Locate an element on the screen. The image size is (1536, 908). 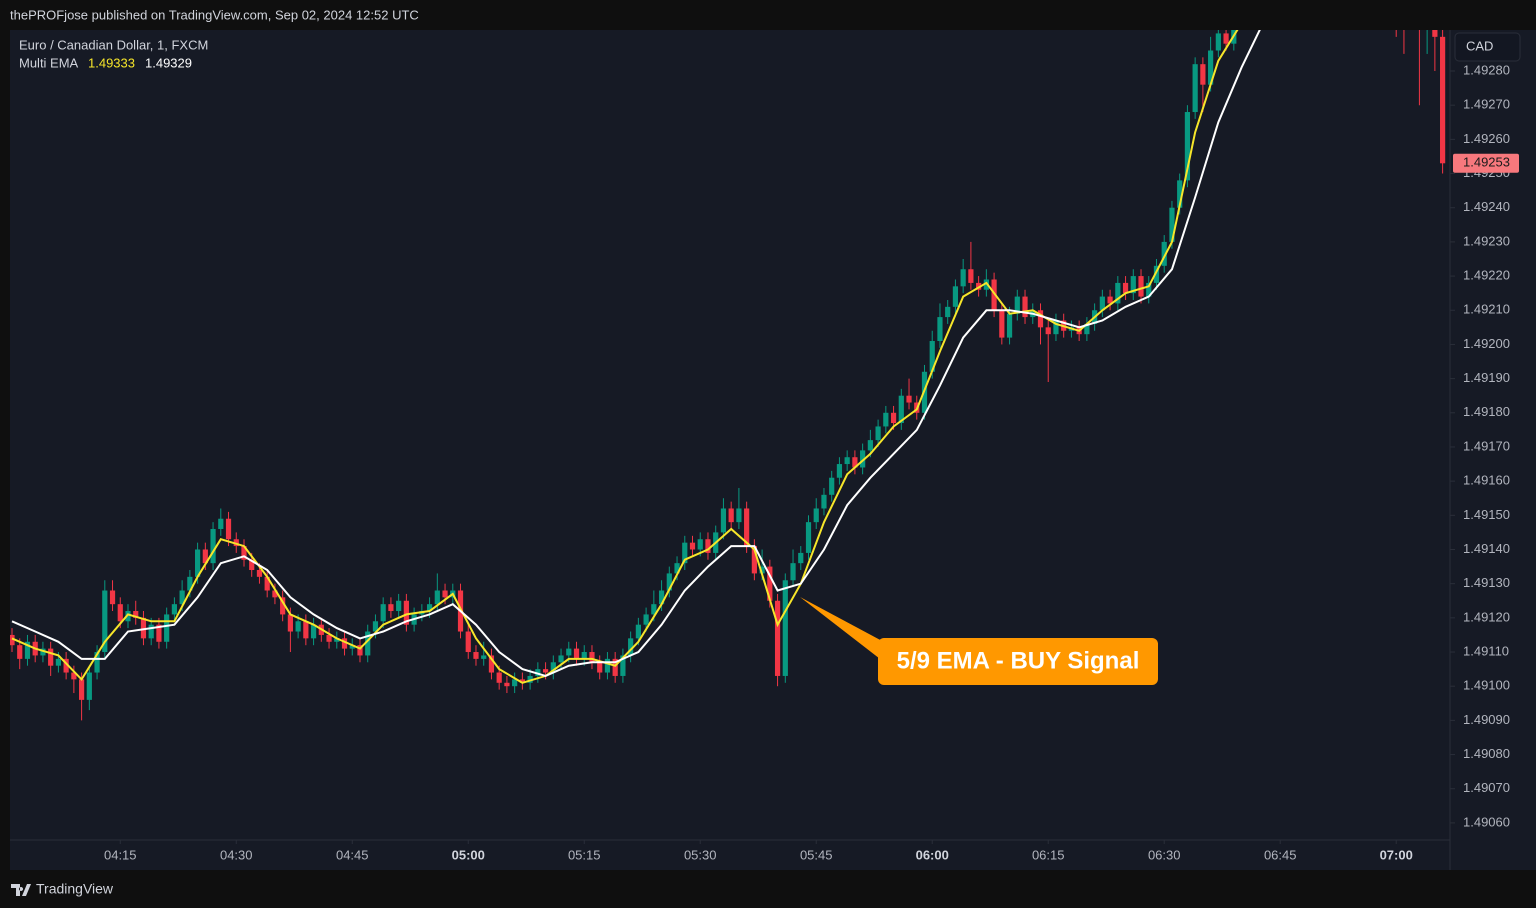
last-price-label: 1.49253 is located at coordinates (1486, 163).